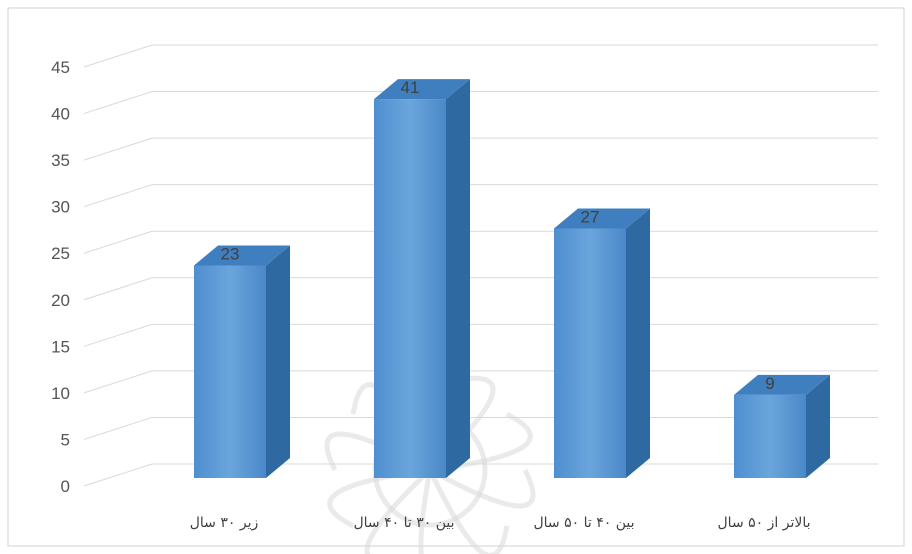 Image resolution: width=912 pixels, height=554 pixels. What do you see at coordinates (60, 393) in the screenshot?
I see `y-tick-label: 10` at bounding box center [60, 393].